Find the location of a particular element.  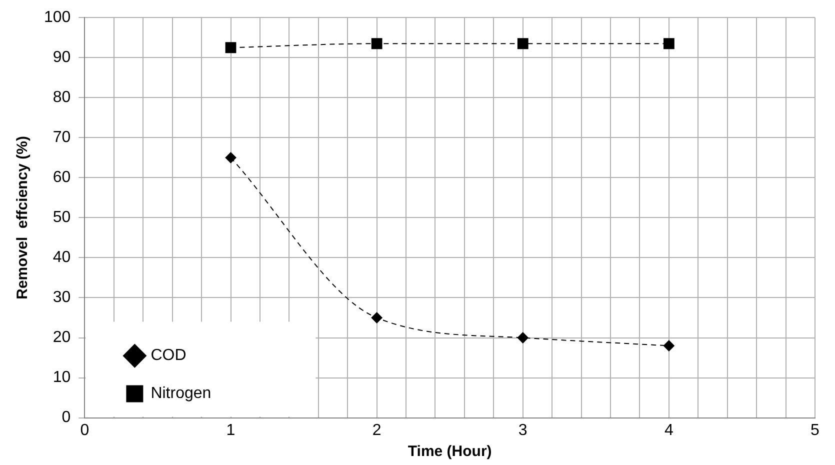

x-tick-label: 3 is located at coordinates (523, 430).